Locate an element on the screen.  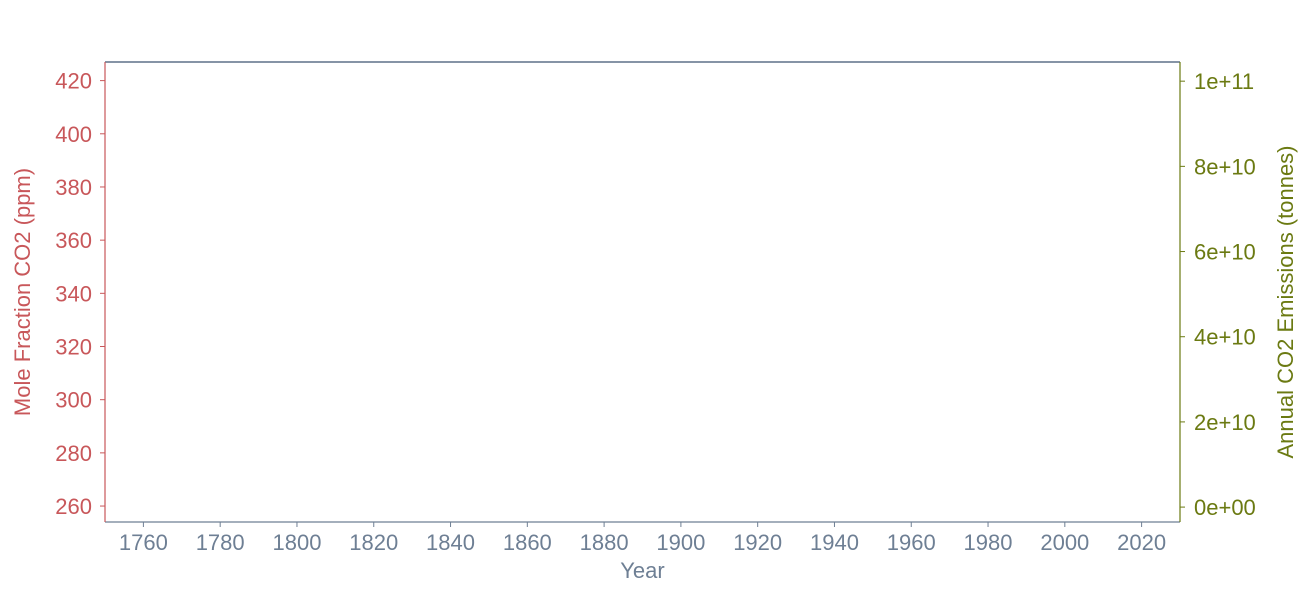
y-axis-right: 0e+00 2e+10 4e+10 6e+10 8e+10 1e+11 is located at coordinates (1217, 292).